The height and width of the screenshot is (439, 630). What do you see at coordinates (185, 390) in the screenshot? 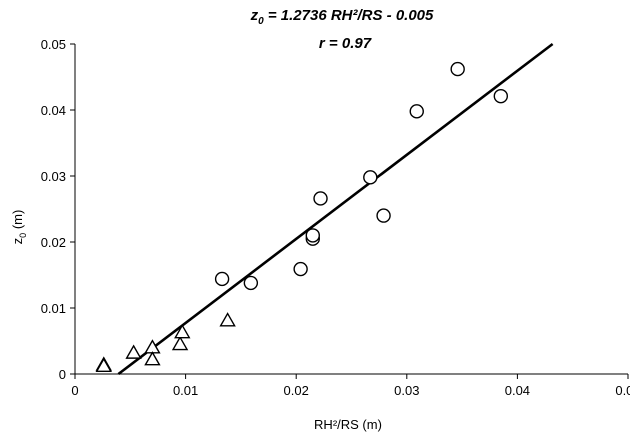
I see `x-tick-label: 0.01` at bounding box center [185, 390].